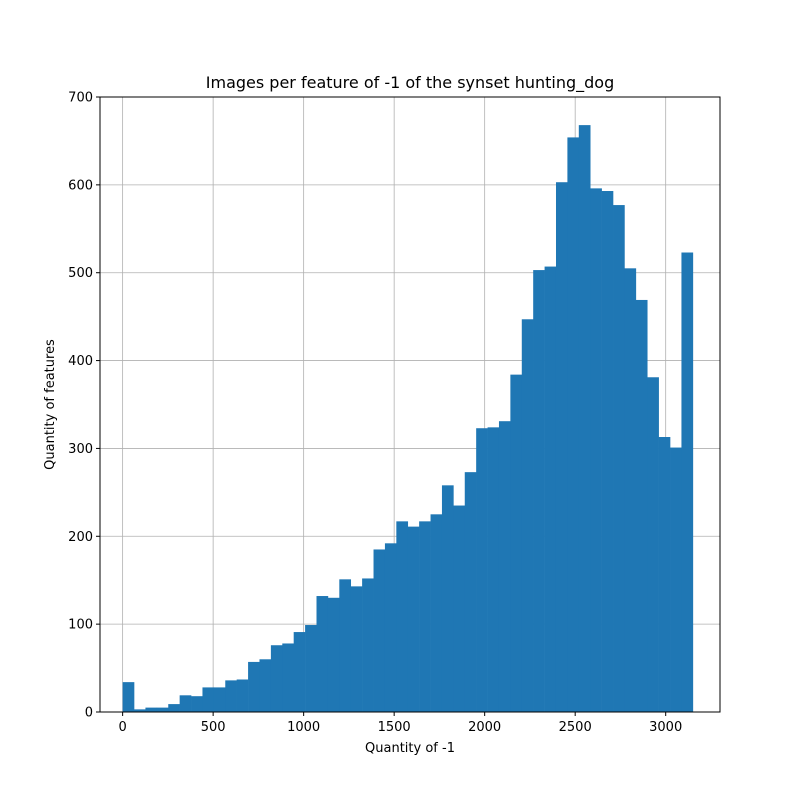  I want to click on x-tick-label: 1500, so click(394, 727).